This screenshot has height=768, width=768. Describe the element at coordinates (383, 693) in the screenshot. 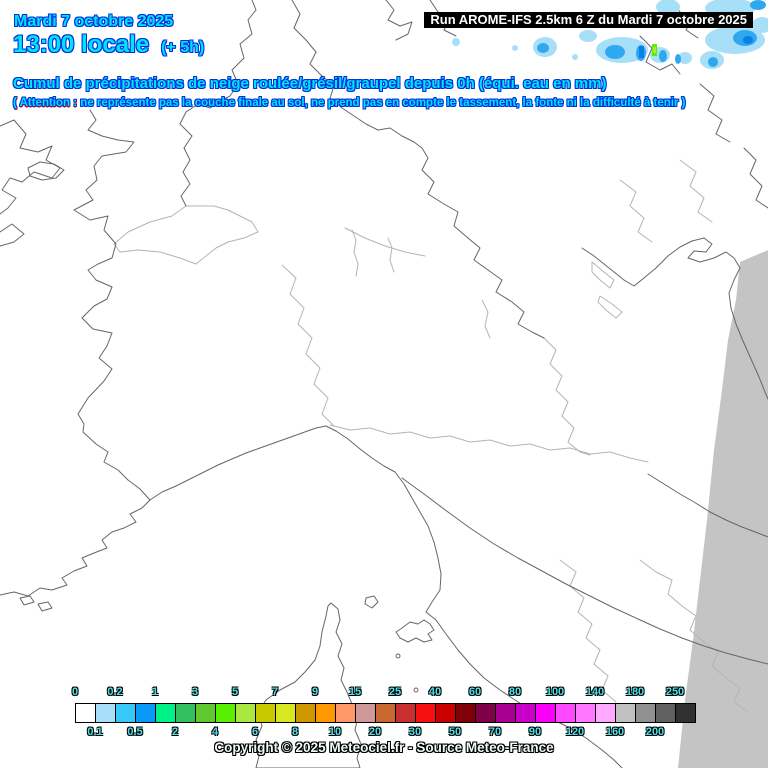

I see `legend-top-labels: 0 0.2 1 3 5 7 9 15 25 40 60 80 100 140 180 250` at that location.